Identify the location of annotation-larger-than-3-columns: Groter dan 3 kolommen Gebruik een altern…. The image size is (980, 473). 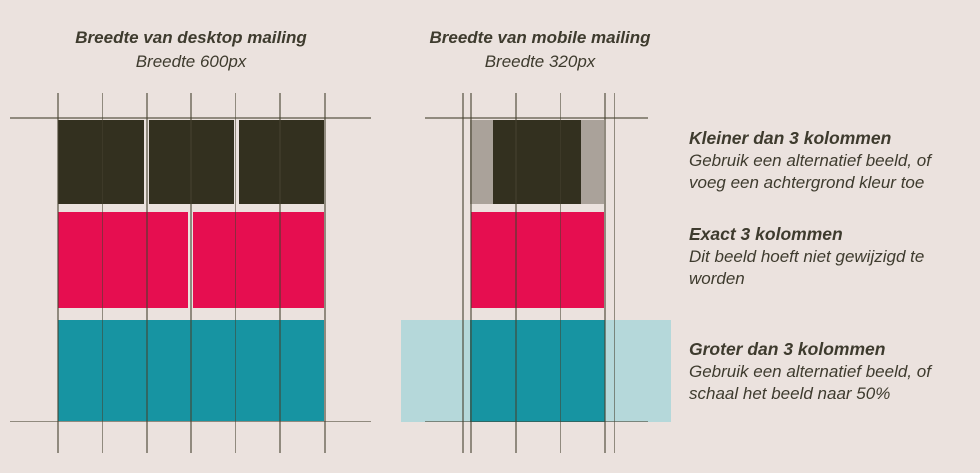
(829, 372).